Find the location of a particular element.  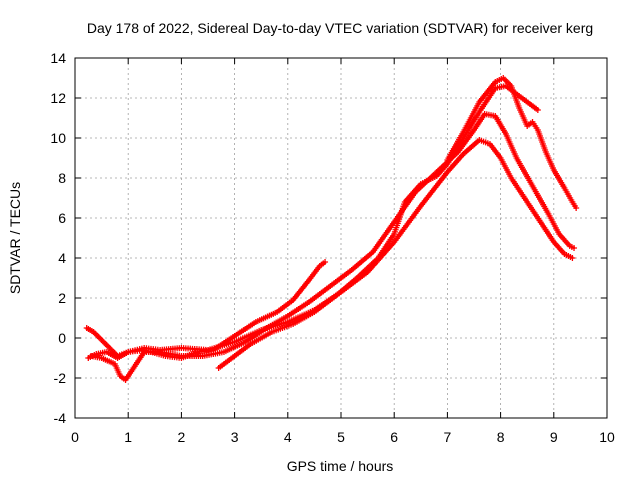

x-tick-label: 7 is located at coordinates (448, 437).